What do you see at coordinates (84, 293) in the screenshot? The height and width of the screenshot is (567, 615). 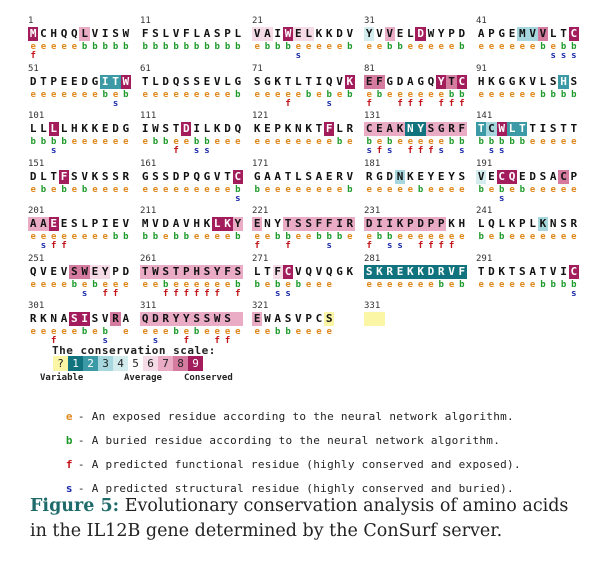 I see `prediction-mark: s` at bounding box center [84, 293].